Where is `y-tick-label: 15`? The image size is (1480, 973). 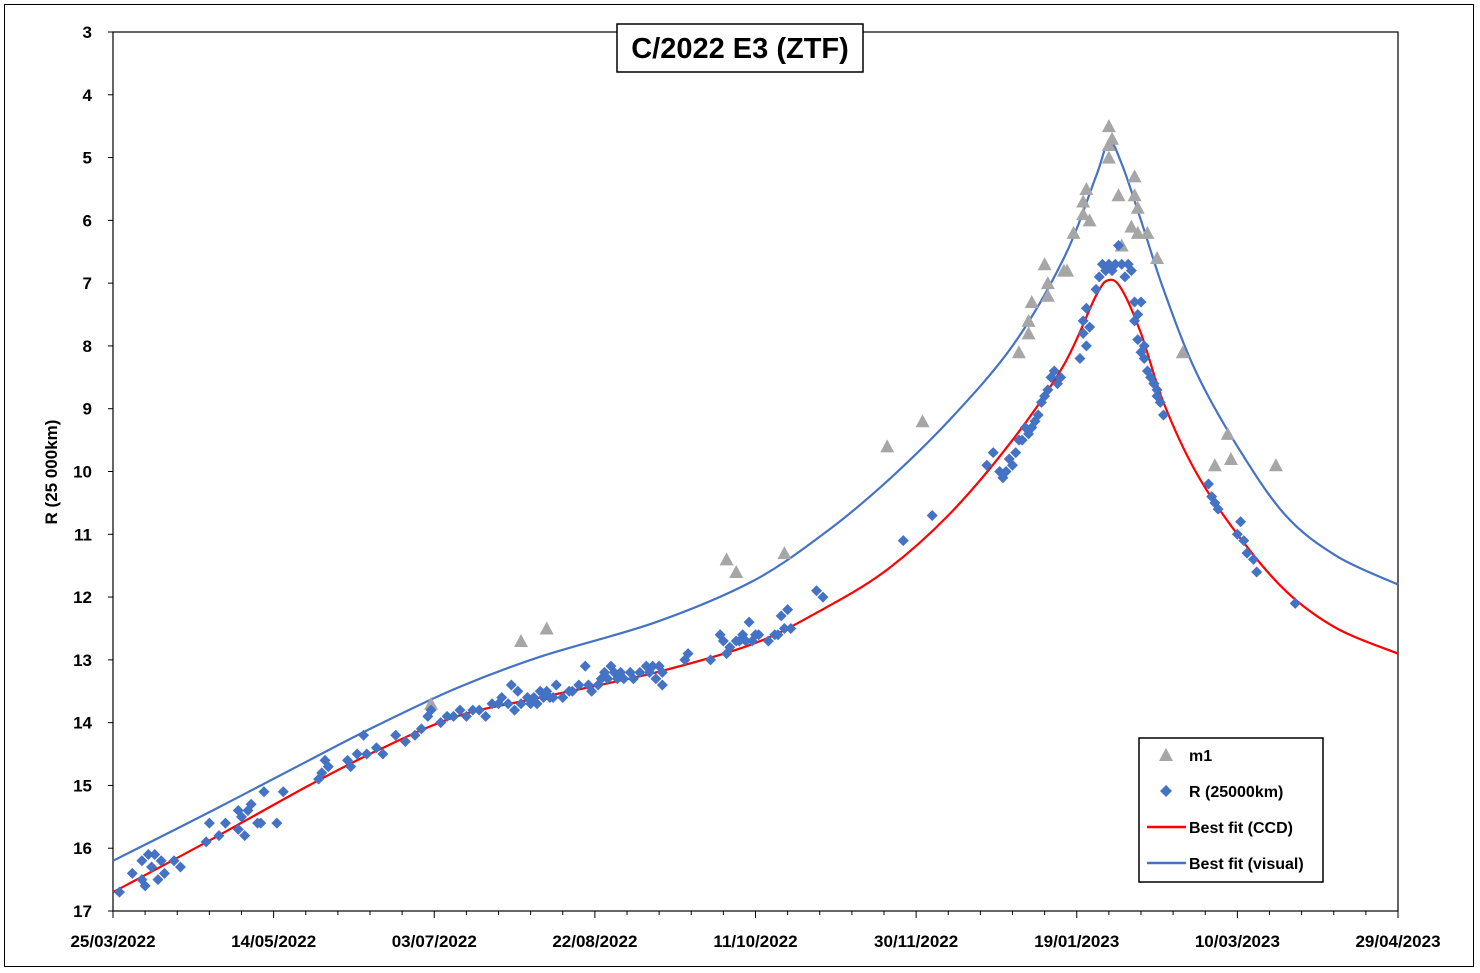
y-tick-label: 15 is located at coordinates (82, 785).